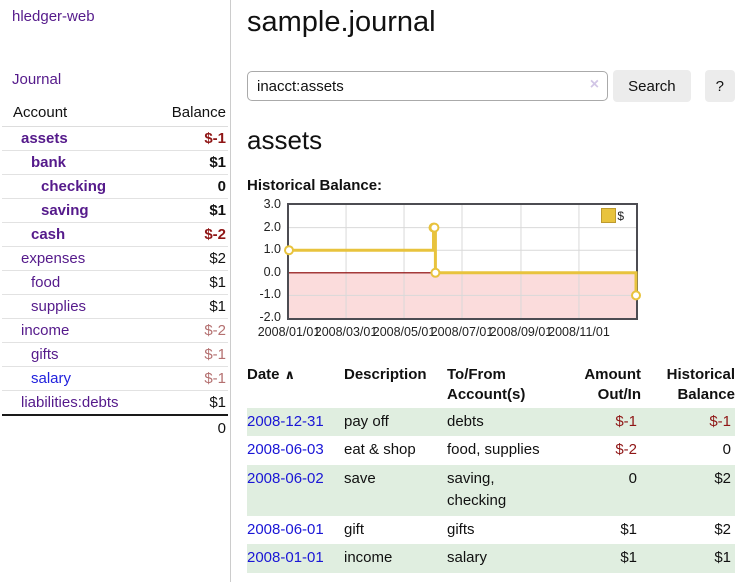 This screenshot has width=742, height=582. Describe the element at coordinates (315, 185) in the screenshot. I see `chart-section-label: Historical Balance:` at that location.